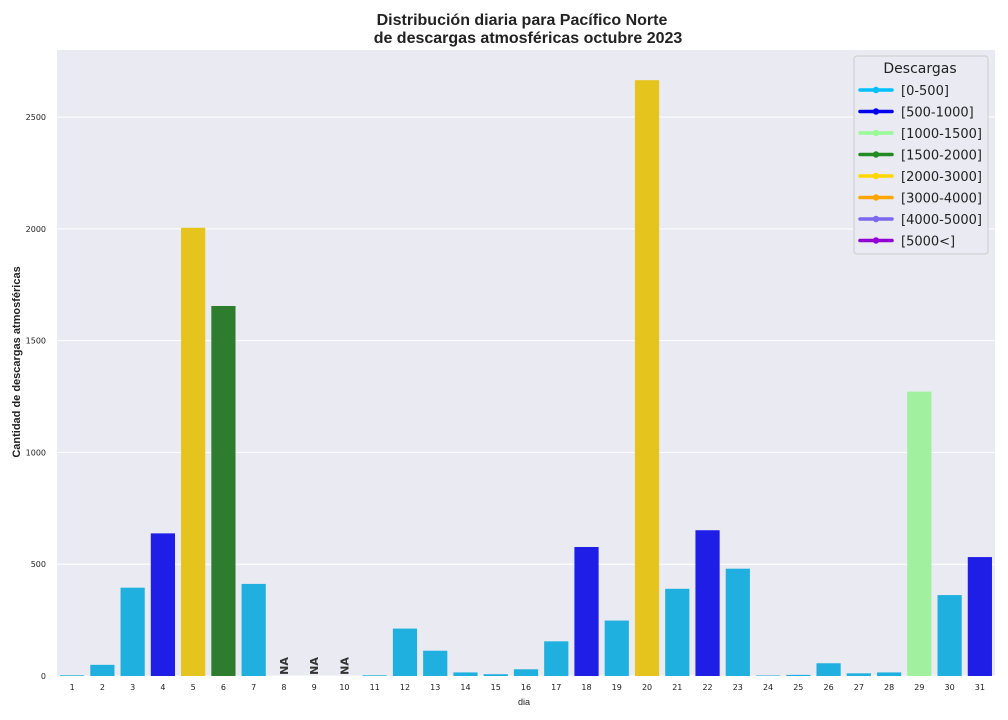 The width and height of the screenshot is (1008, 720). Describe the element at coordinates (738, 687) in the screenshot. I see `x-tick-label: 23` at that location.